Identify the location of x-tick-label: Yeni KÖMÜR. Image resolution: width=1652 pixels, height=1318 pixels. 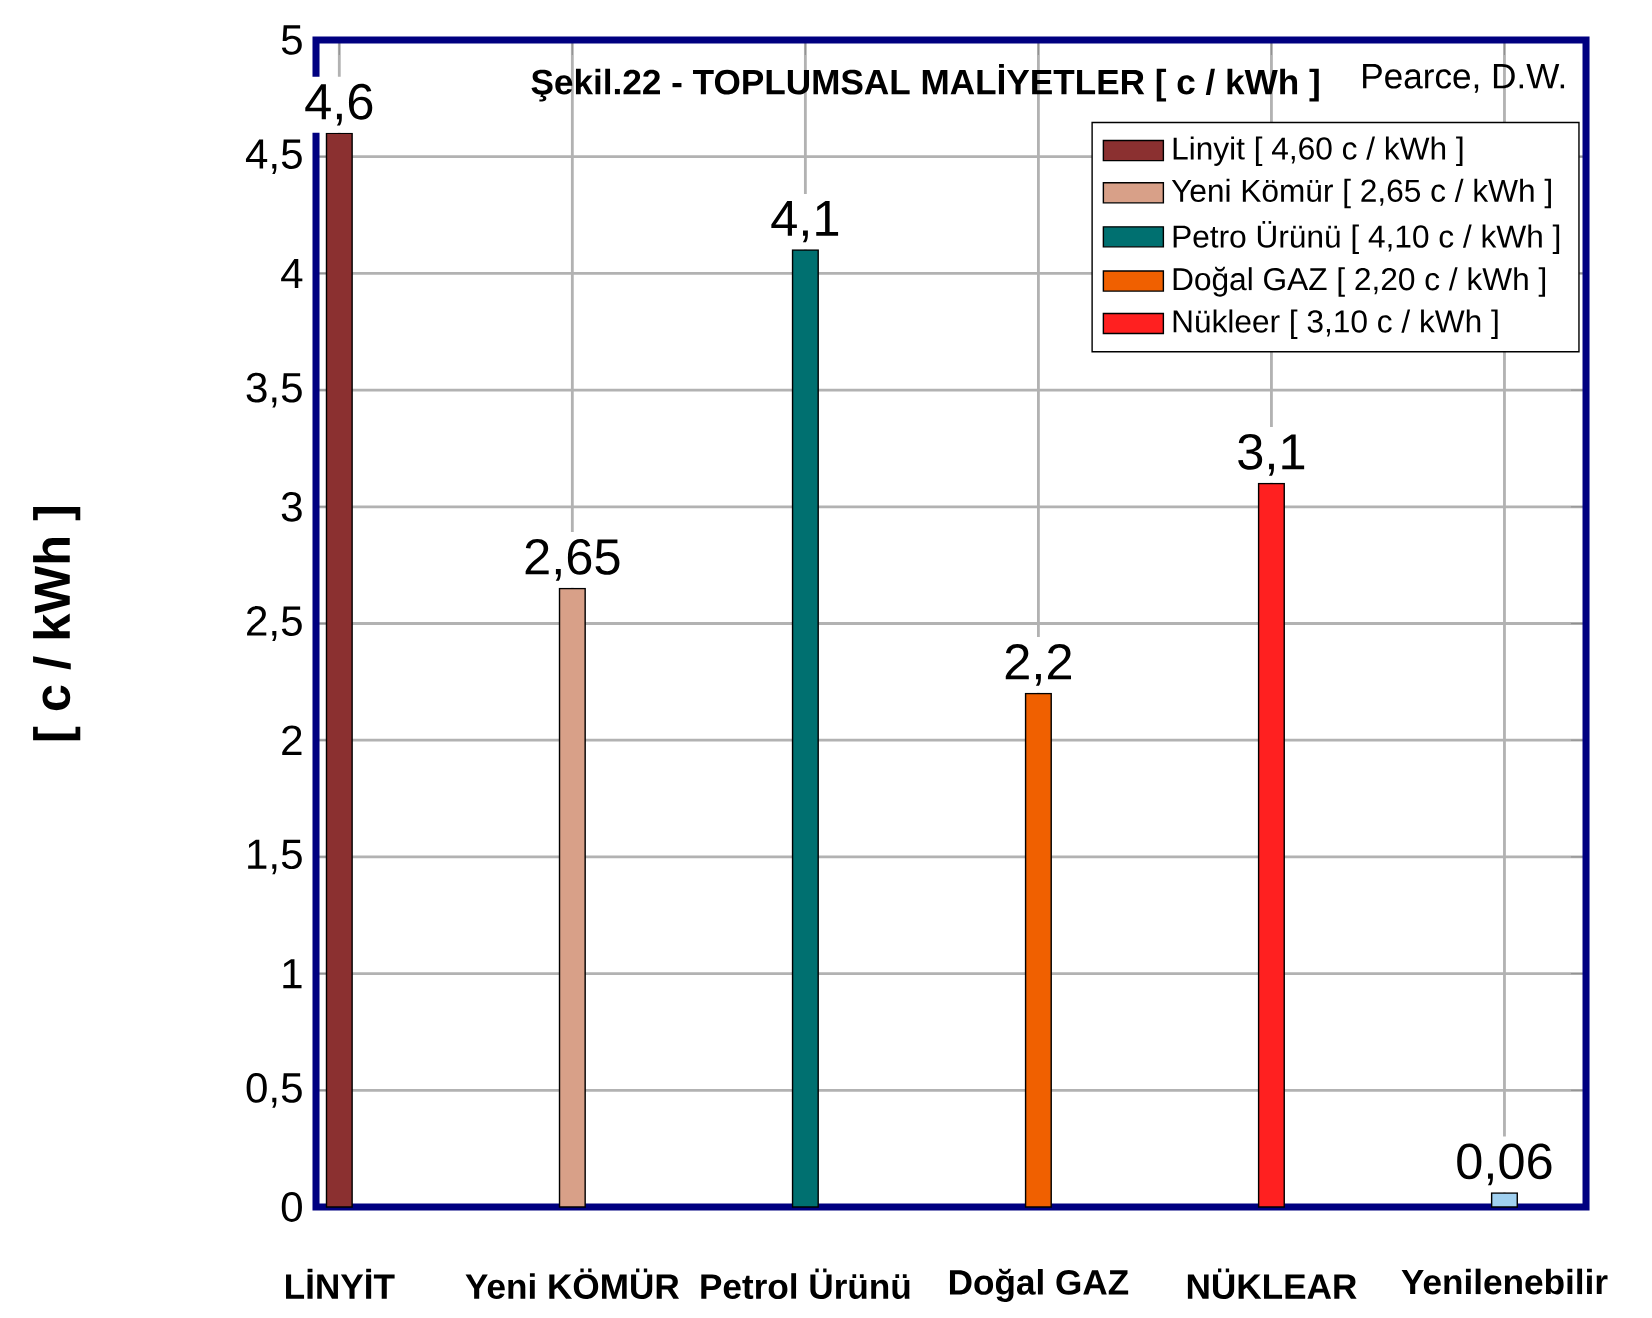
(572, 1283).